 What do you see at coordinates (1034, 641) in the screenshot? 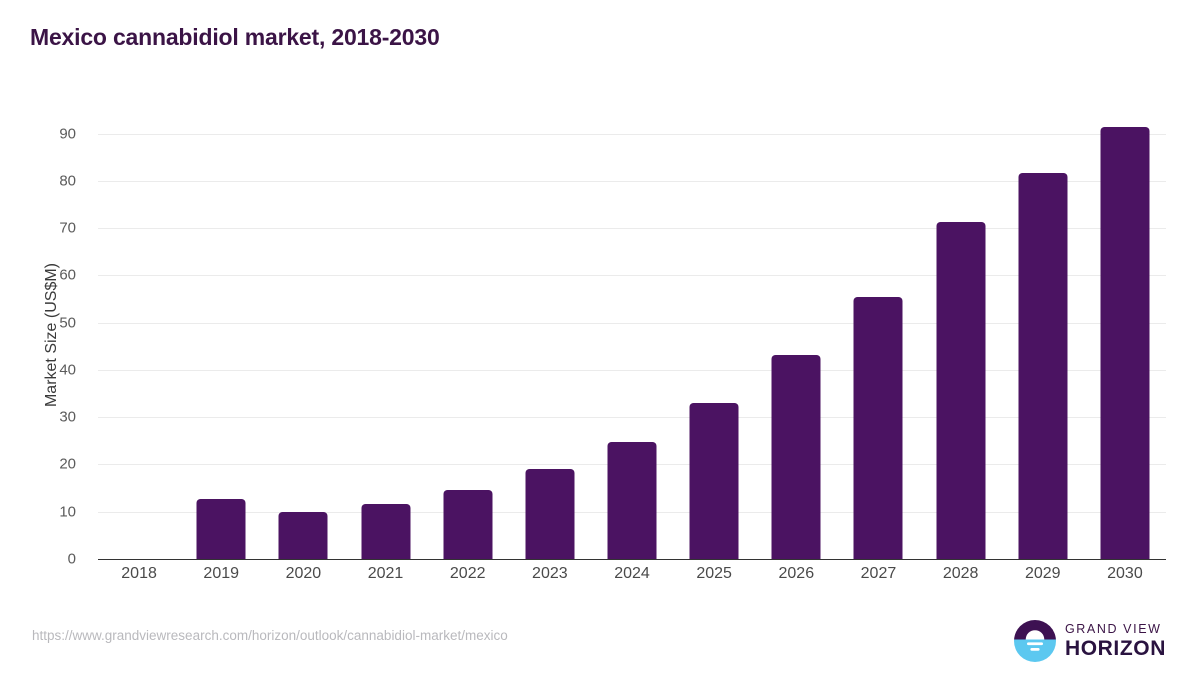
I see `horizon-sunrise-logo-icon` at bounding box center [1034, 641].